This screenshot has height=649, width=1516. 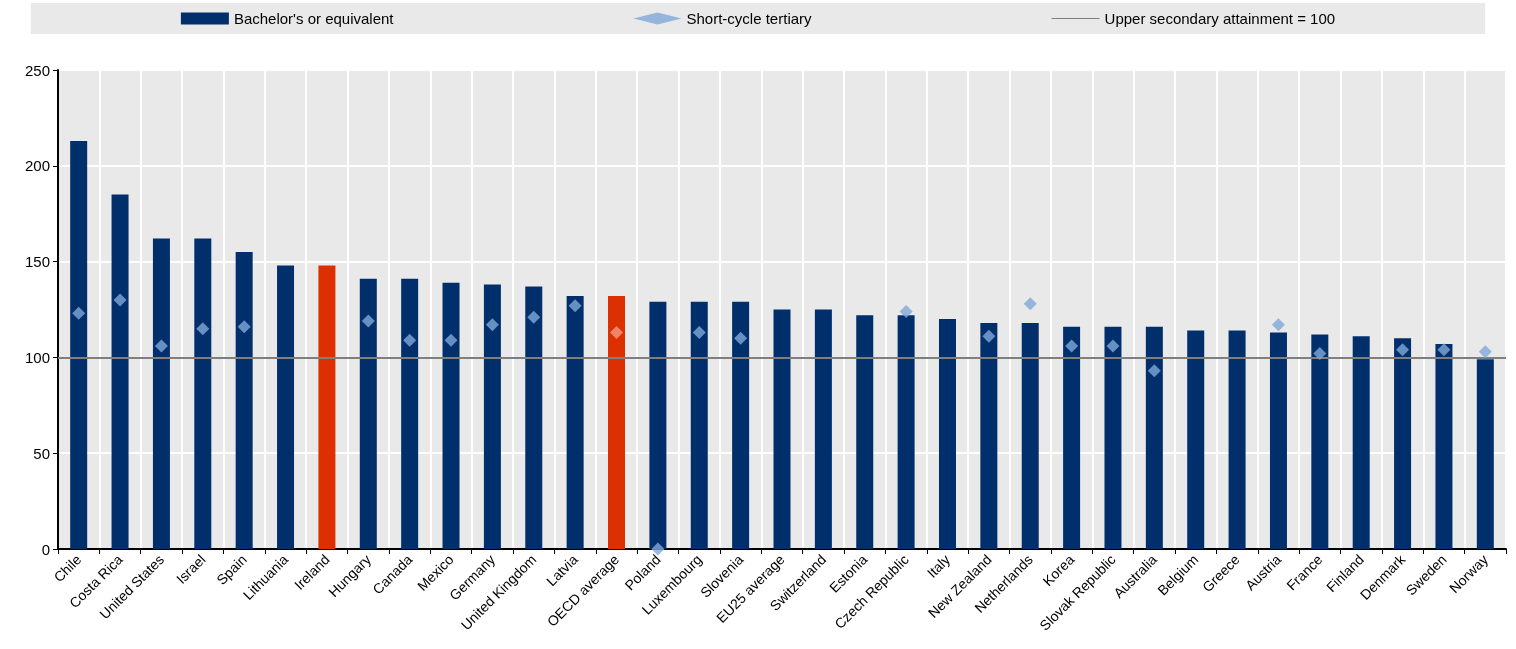 What do you see at coordinates (1220, 18) in the screenshot?
I see `legend-label: Upper secondary attainment = 100` at bounding box center [1220, 18].